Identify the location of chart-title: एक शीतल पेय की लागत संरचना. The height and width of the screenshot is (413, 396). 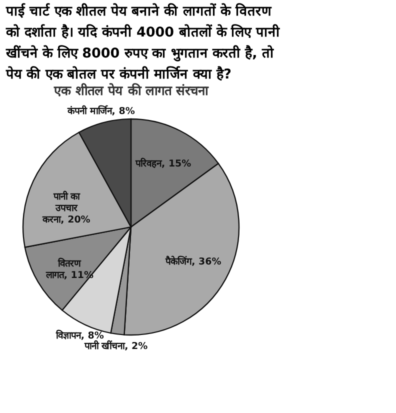
(131, 91).